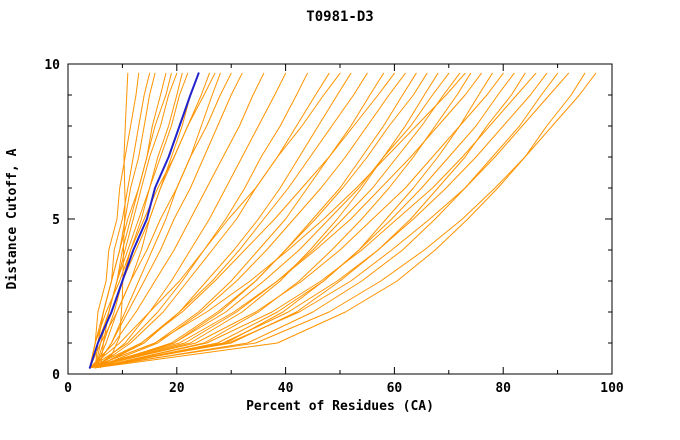 The width and height of the screenshot is (680, 440). What do you see at coordinates (177, 388) in the screenshot?
I see `x-tick-label: 20` at bounding box center [177, 388].